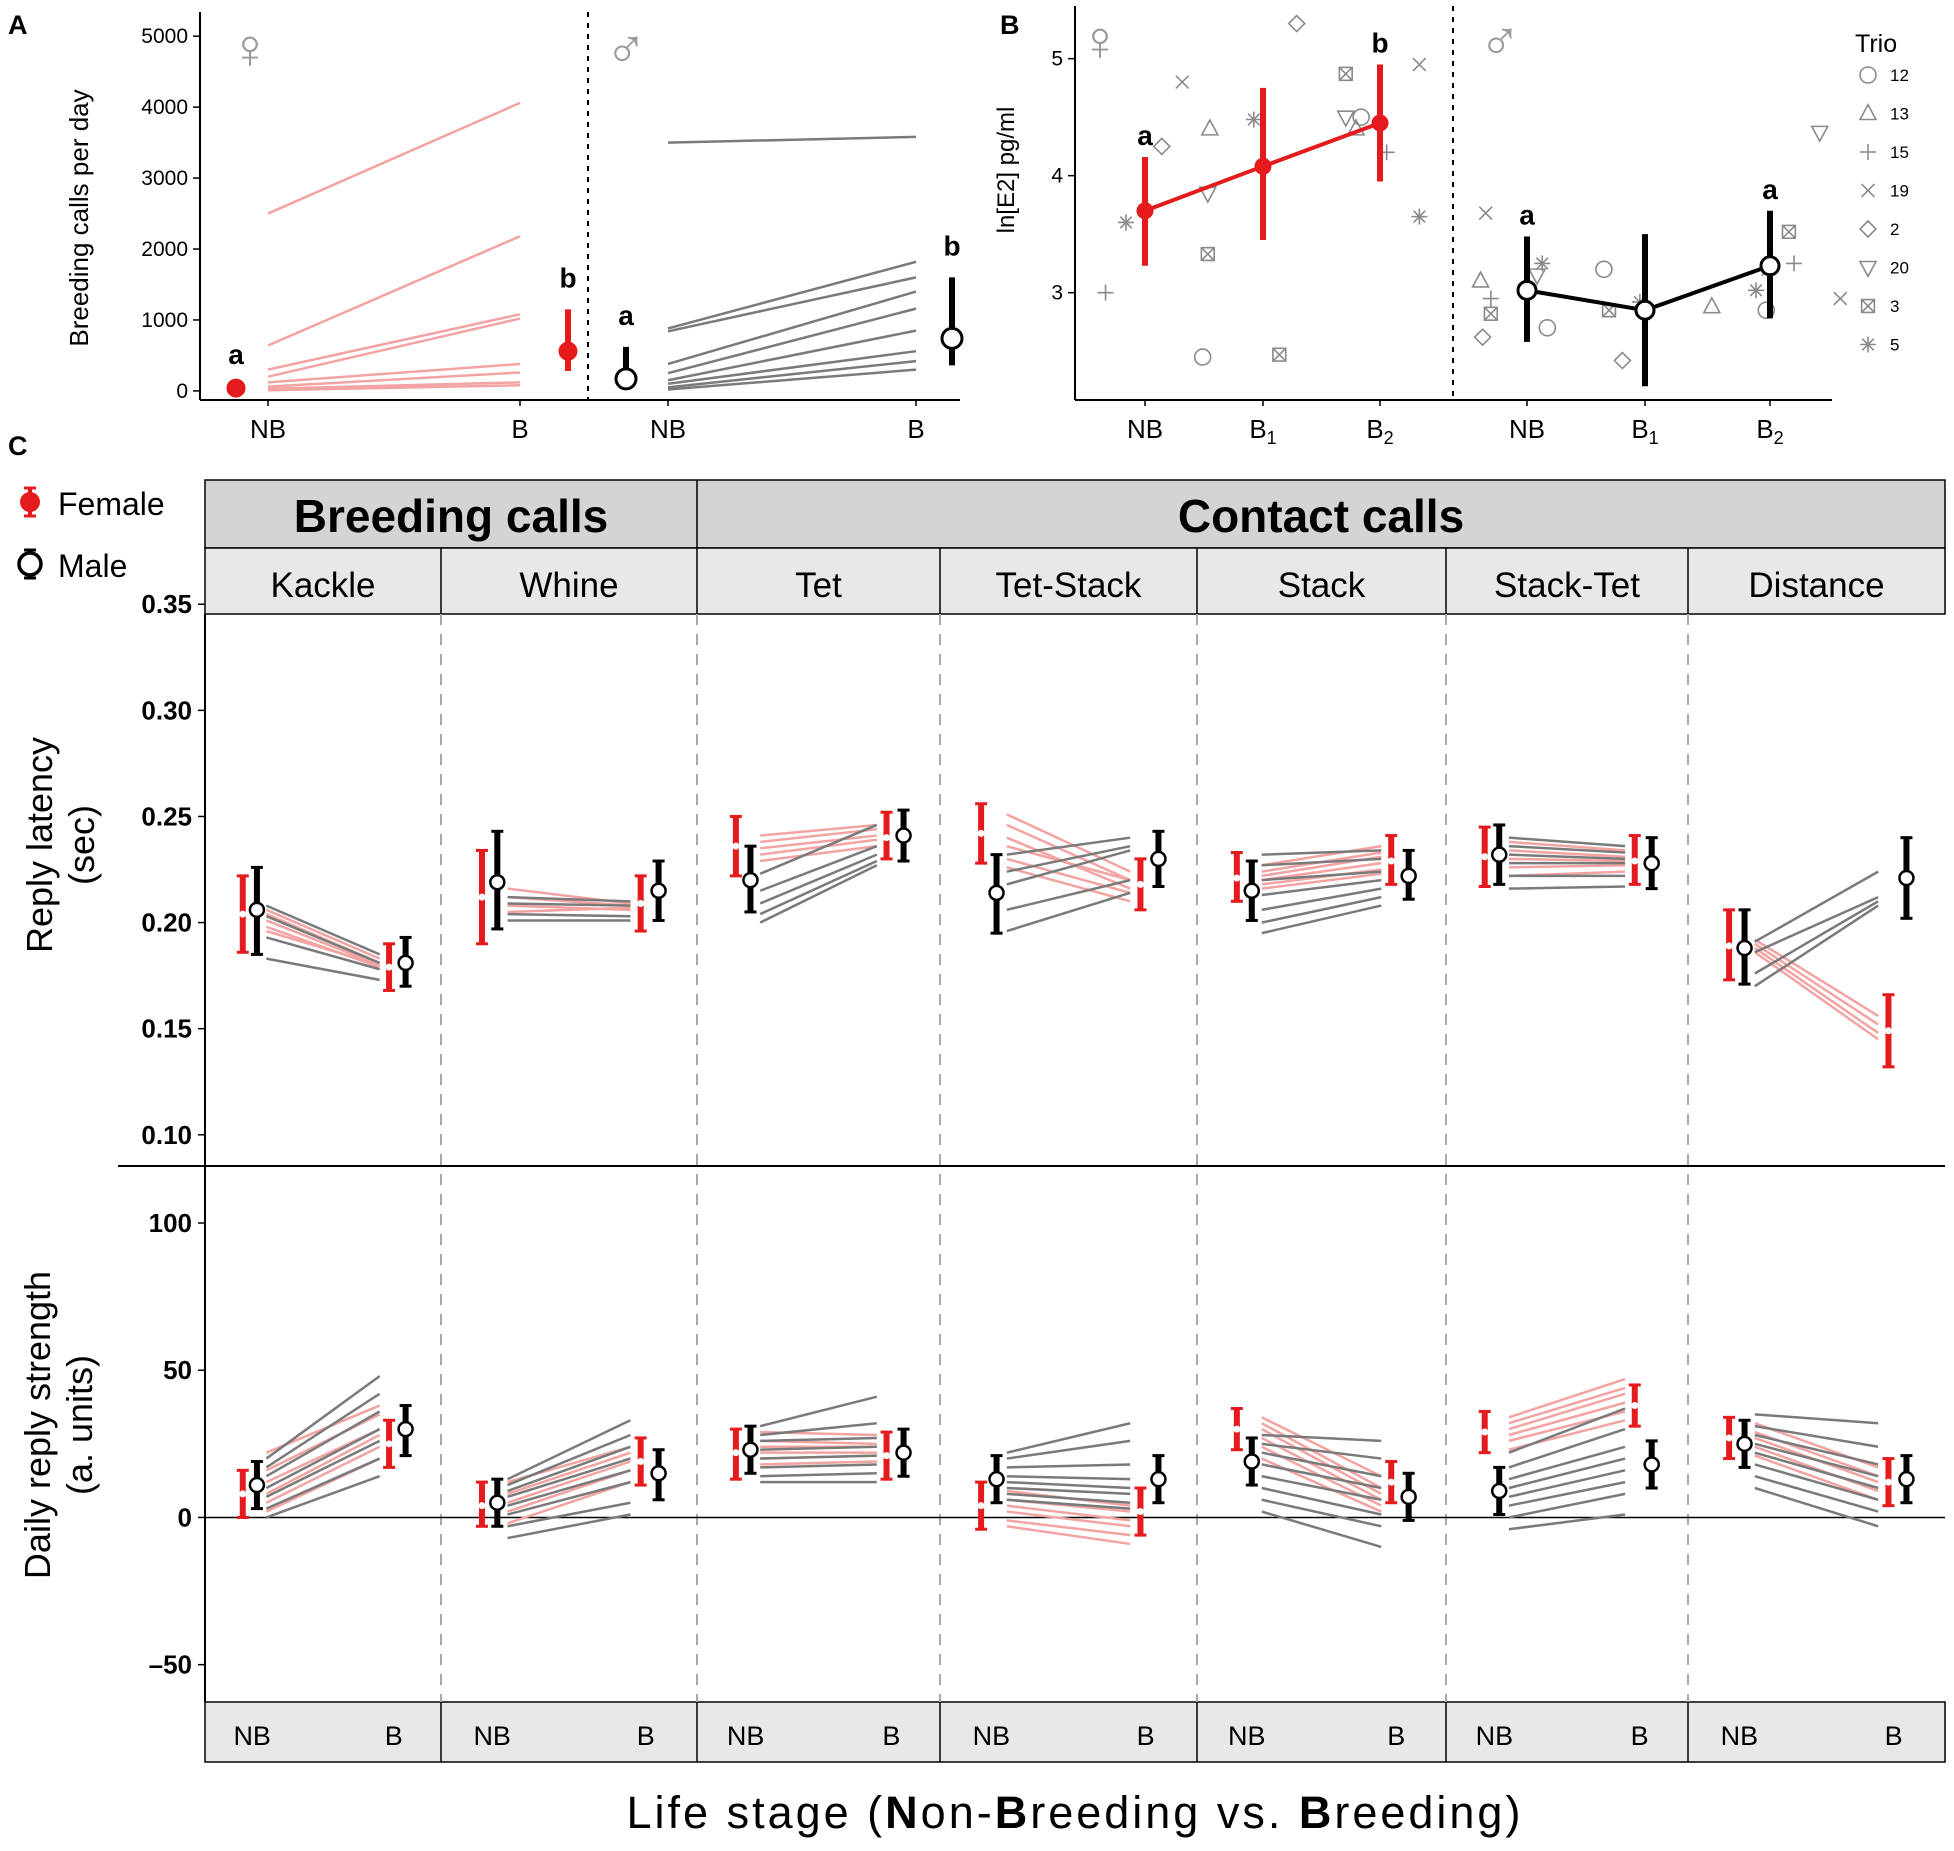  What do you see at coordinates (482, 897) in the screenshot?
I see `c-latency-whine-female-nb-mean` at bounding box center [482, 897].